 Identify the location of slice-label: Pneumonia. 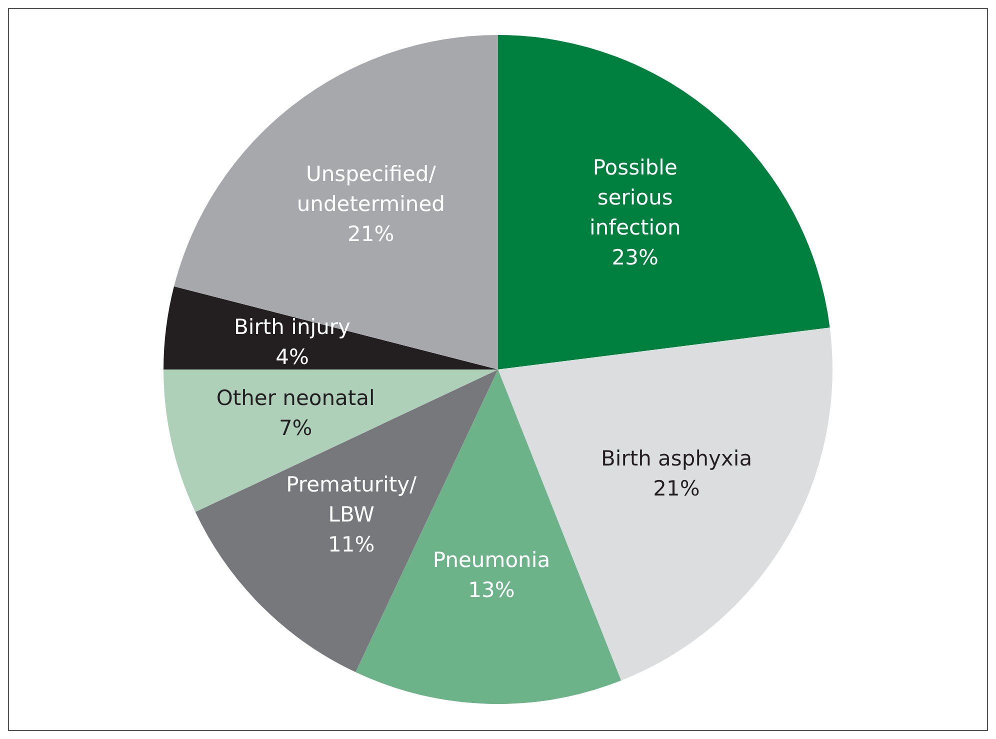
(491, 560).